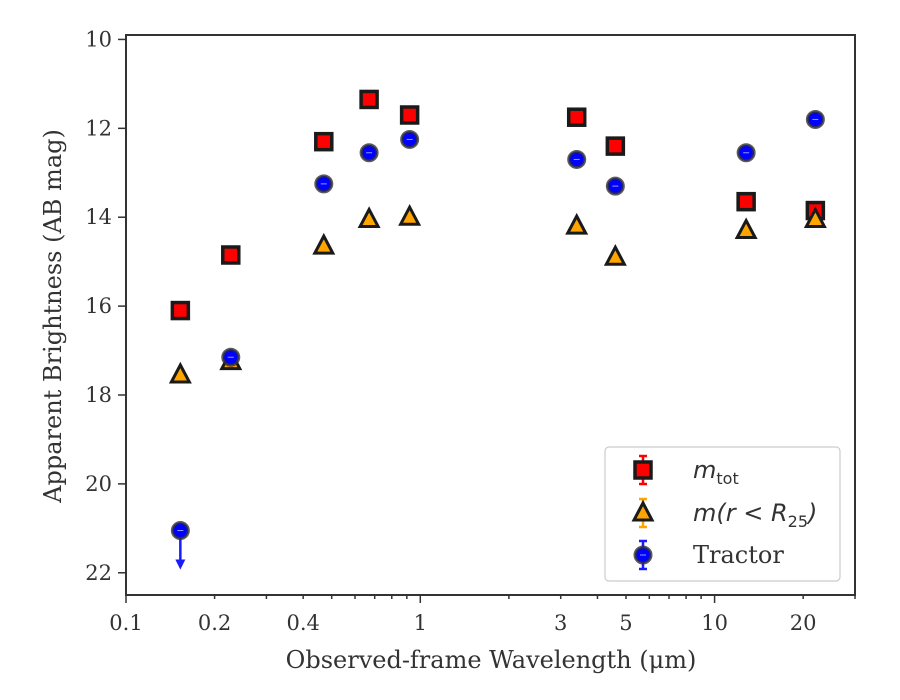 This screenshot has height=700, width=900. What do you see at coordinates (738, 555) in the screenshot?
I see `legend-label: Tractor` at bounding box center [738, 555].